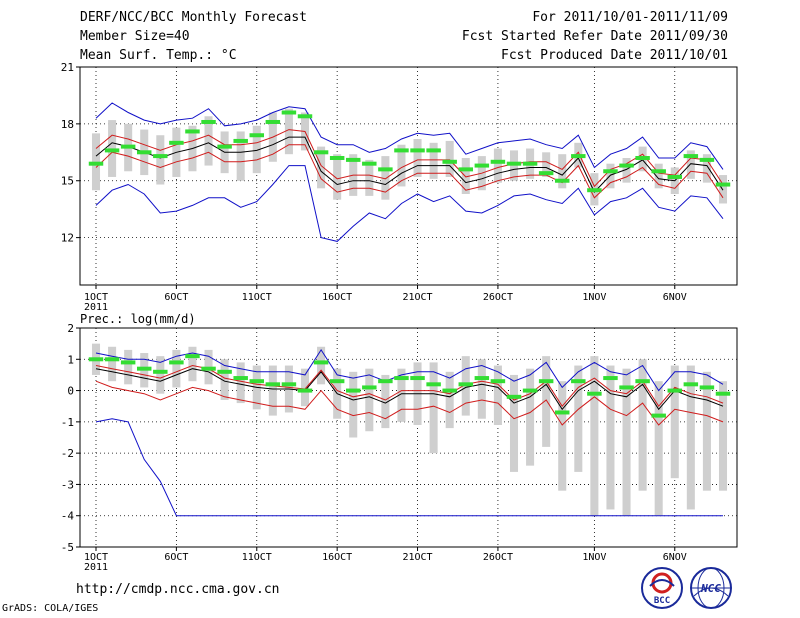  Describe the element at coordinates (176, 297) in the screenshot. I see `x-tick-label: 6OCT` at that location.